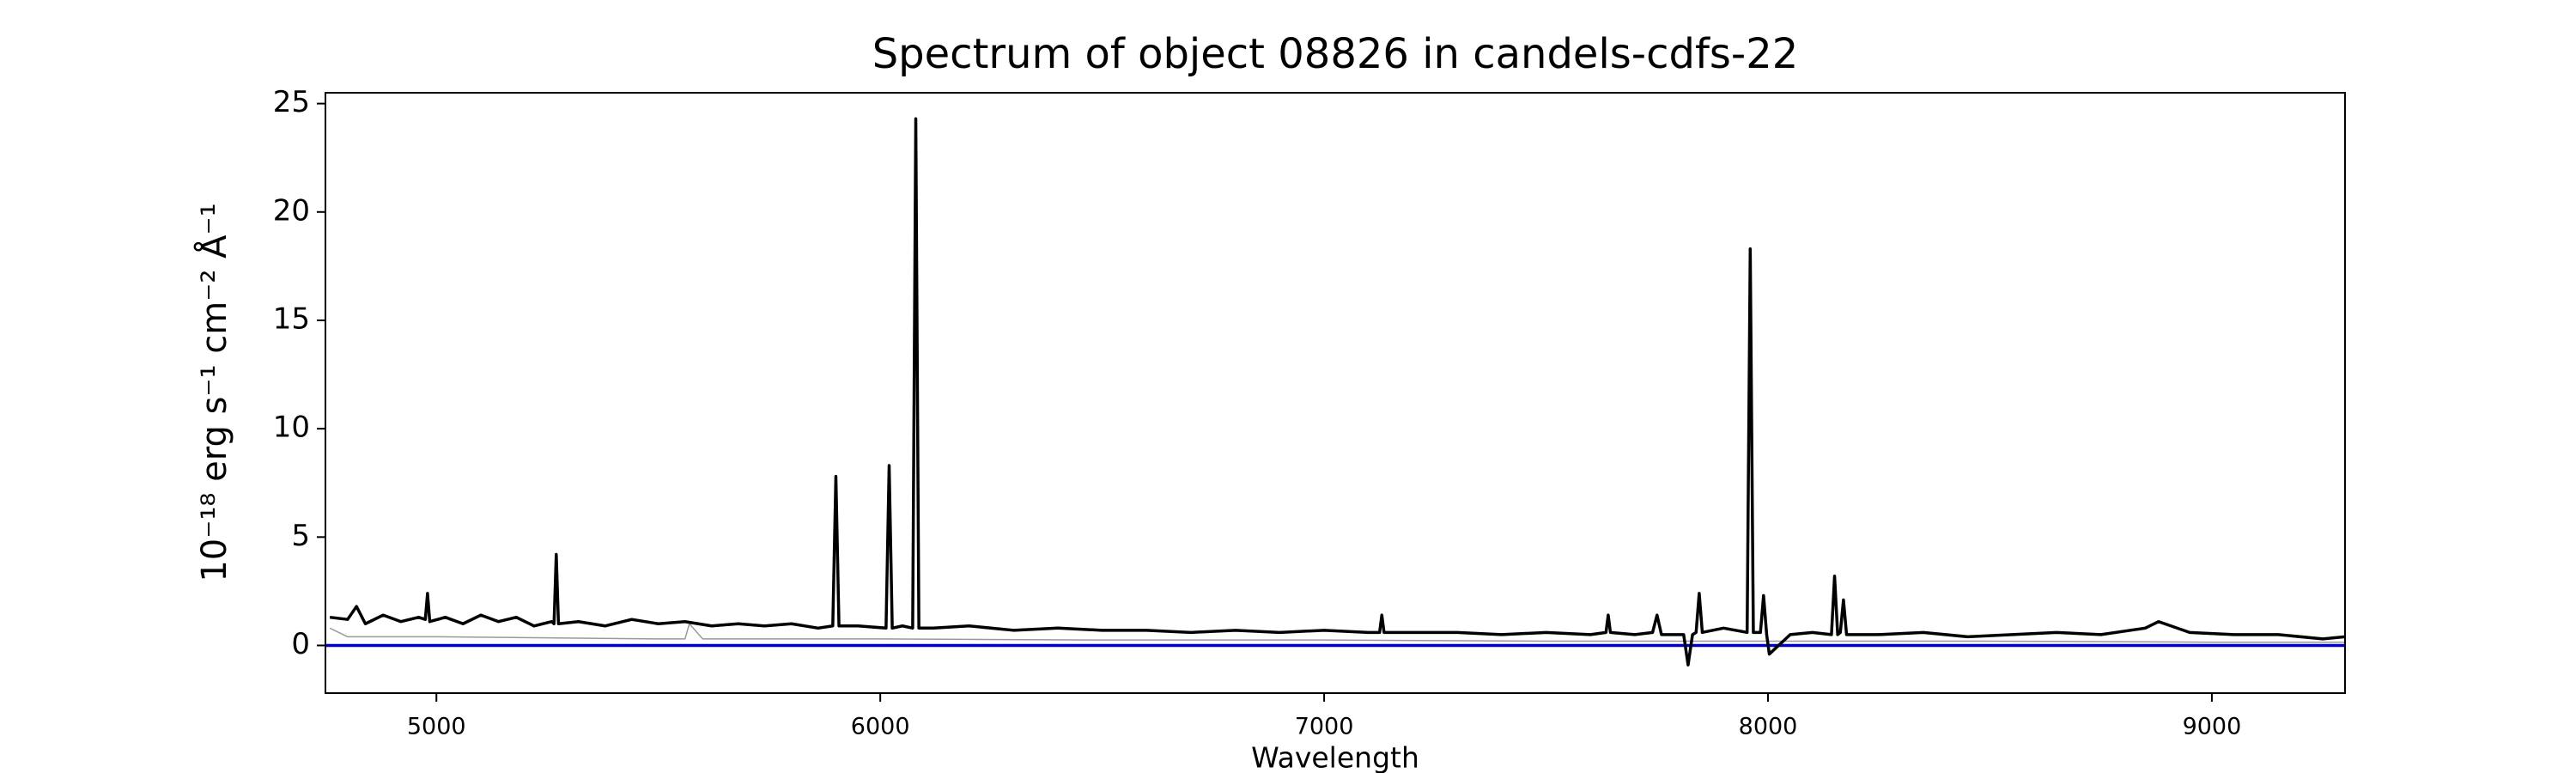  What do you see at coordinates (1769, 727) in the screenshot?
I see `x-tick-label: 8000` at bounding box center [1769, 727].